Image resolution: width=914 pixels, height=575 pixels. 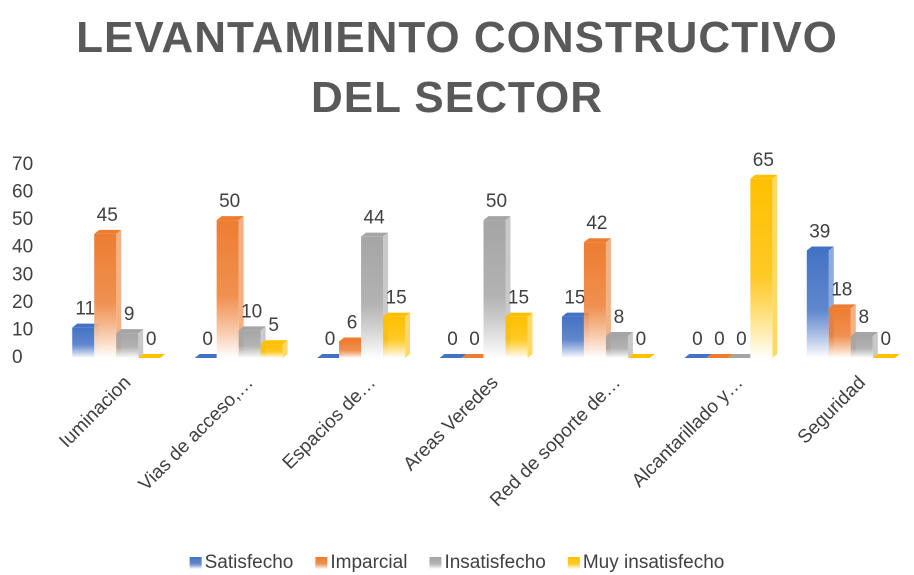 What do you see at coordinates (841, 289) in the screenshot?
I see `data-label: 18` at bounding box center [841, 289].